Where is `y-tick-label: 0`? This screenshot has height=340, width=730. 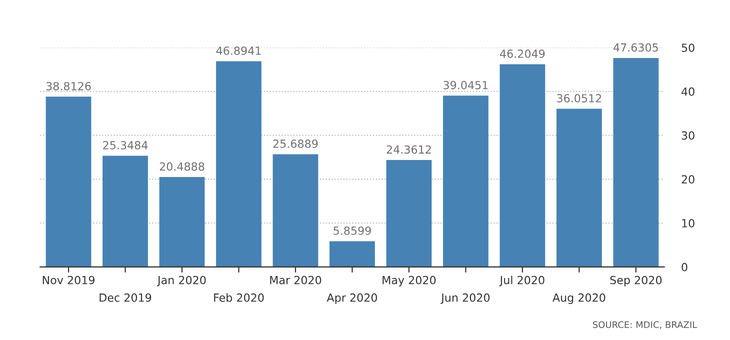
y-tick-label: 0 is located at coordinates (685, 267).